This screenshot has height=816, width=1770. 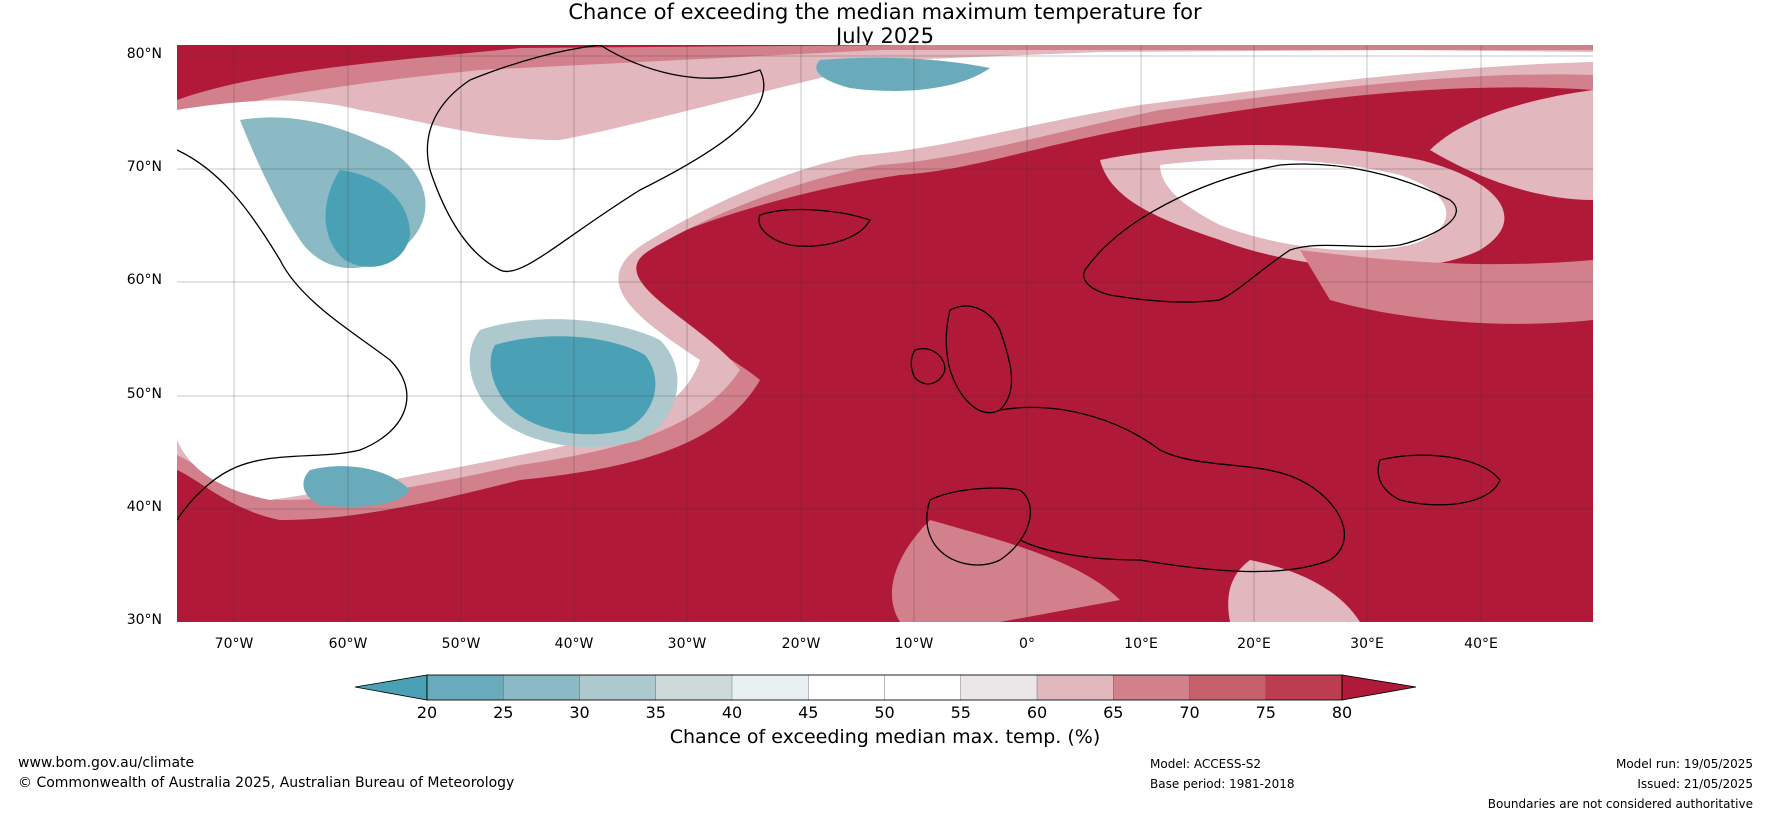 What do you see at coordinates (1379, 687) in the screenshot?
I see `colorbar-extend-high` at bounding box center [1379, 687].